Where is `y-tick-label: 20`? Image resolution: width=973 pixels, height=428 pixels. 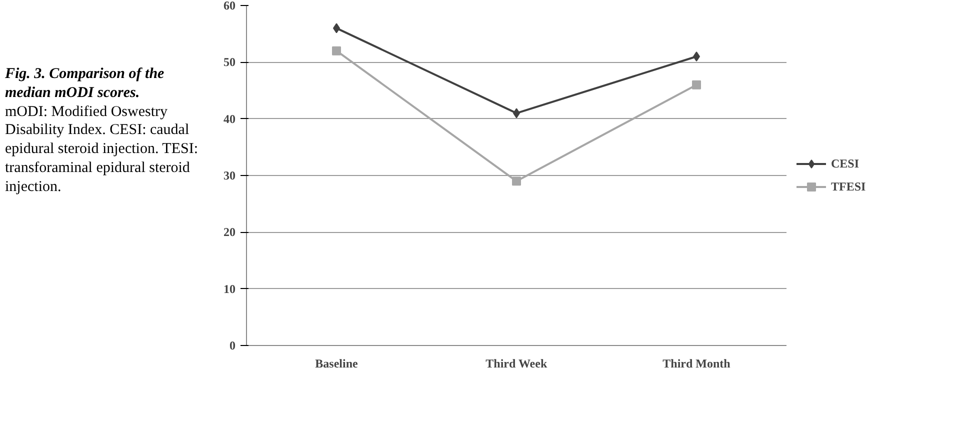 y-tick-label: 20 is located at coordinates (230, 232).